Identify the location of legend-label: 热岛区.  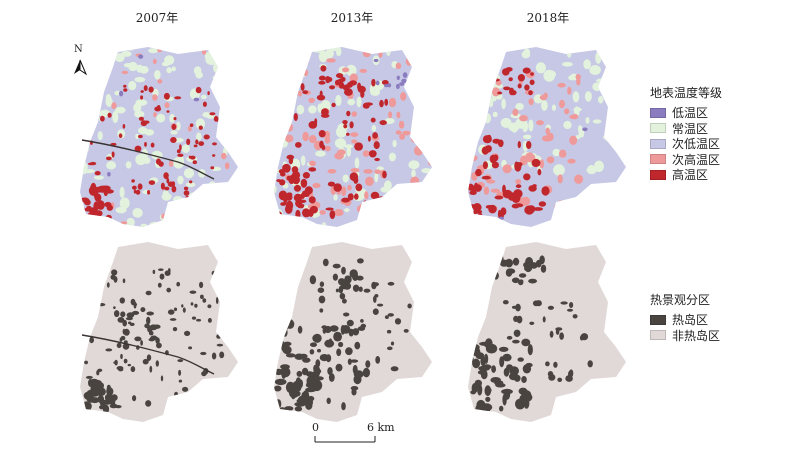
(690, 320).